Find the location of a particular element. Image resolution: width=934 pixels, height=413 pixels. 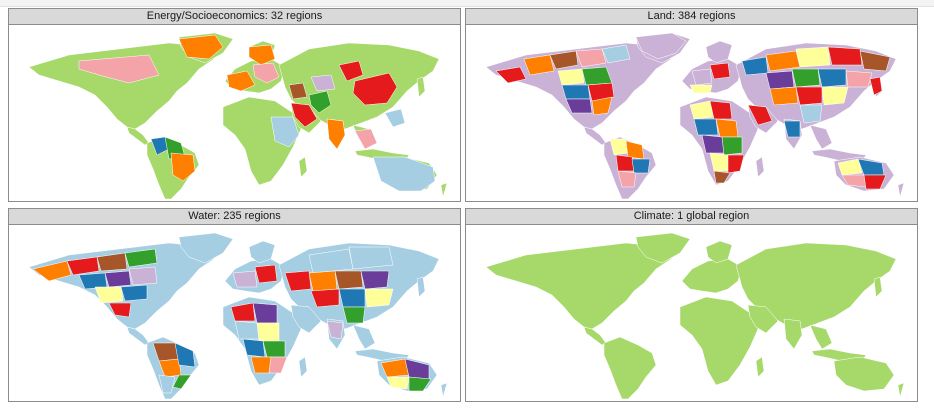

africa-landmass is located at coordinates (719, 341).